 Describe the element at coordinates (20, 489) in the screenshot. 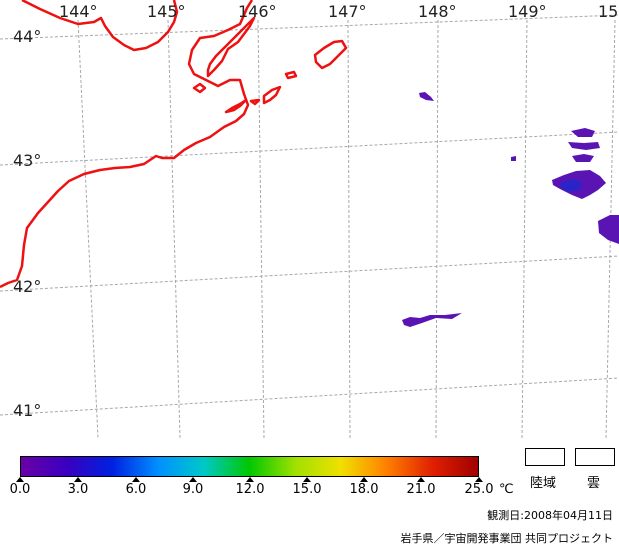

I see `colorbar-tick-label: 0.0` at that location.